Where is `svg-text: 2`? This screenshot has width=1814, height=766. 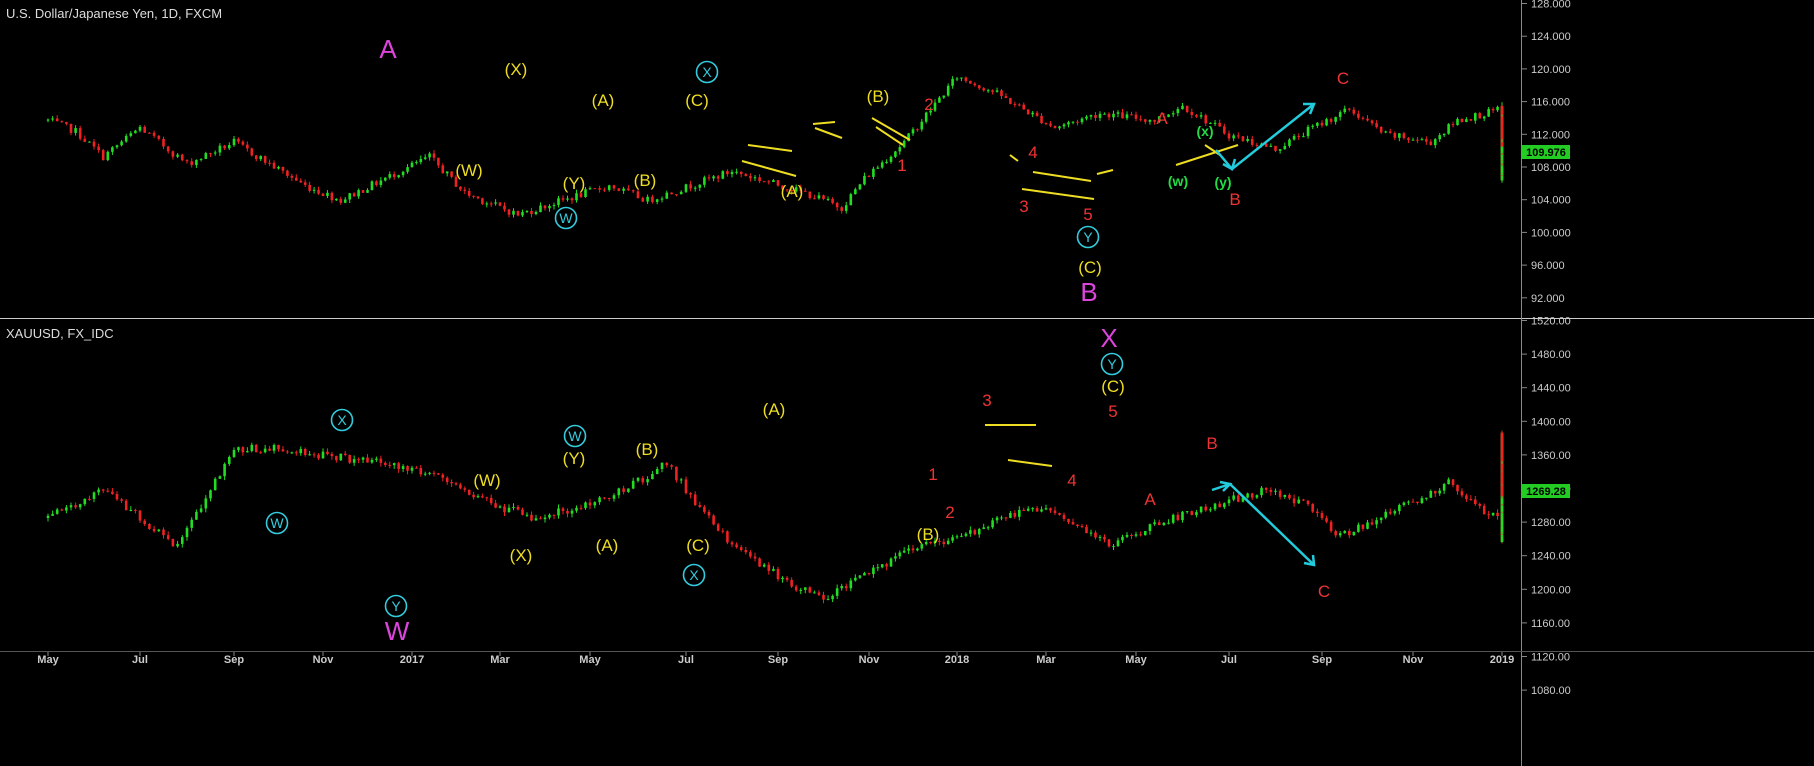
svg-text: 2 is located at coordinates (928, 104).